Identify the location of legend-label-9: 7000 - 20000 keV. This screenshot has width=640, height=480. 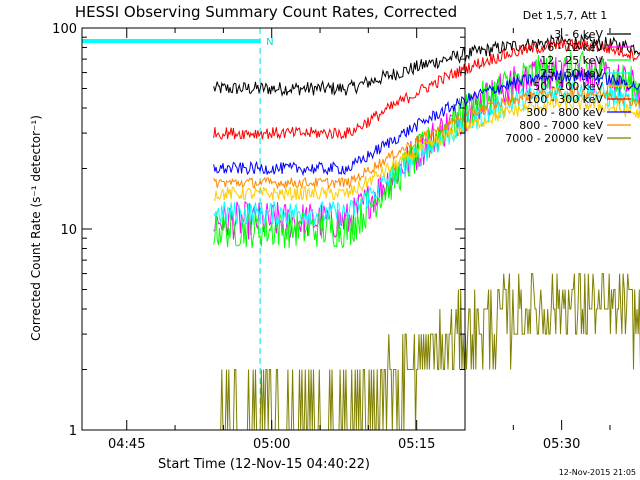
(554, 138).